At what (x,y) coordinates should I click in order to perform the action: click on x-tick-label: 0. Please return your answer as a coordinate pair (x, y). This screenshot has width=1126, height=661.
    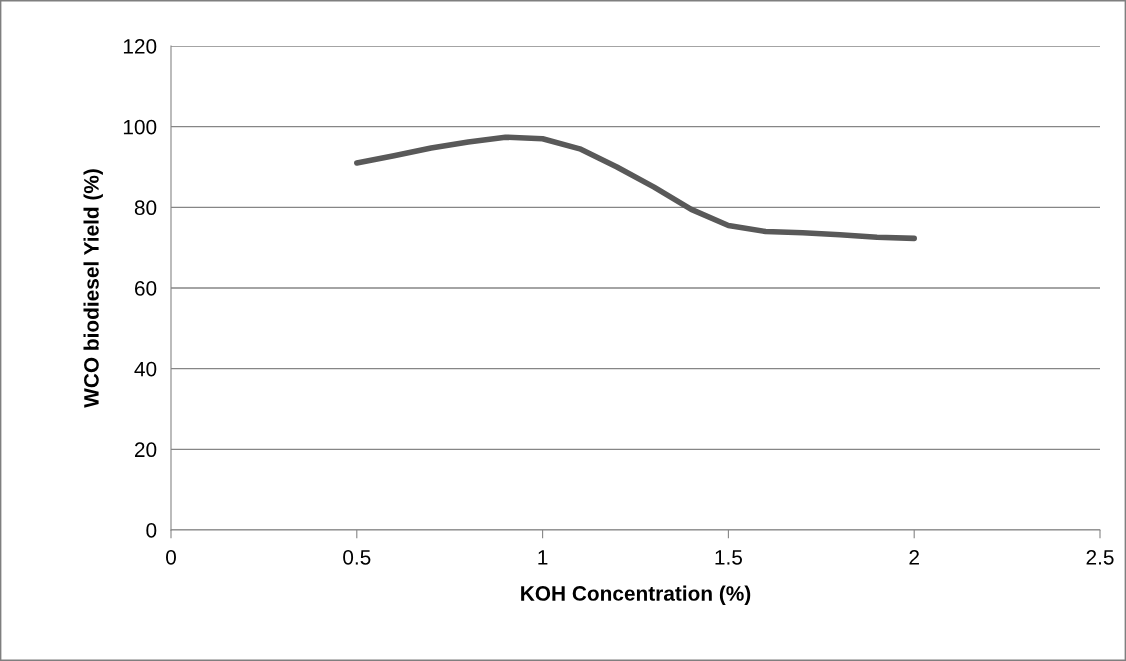
    Looking at the image, I should click on (171, 557).